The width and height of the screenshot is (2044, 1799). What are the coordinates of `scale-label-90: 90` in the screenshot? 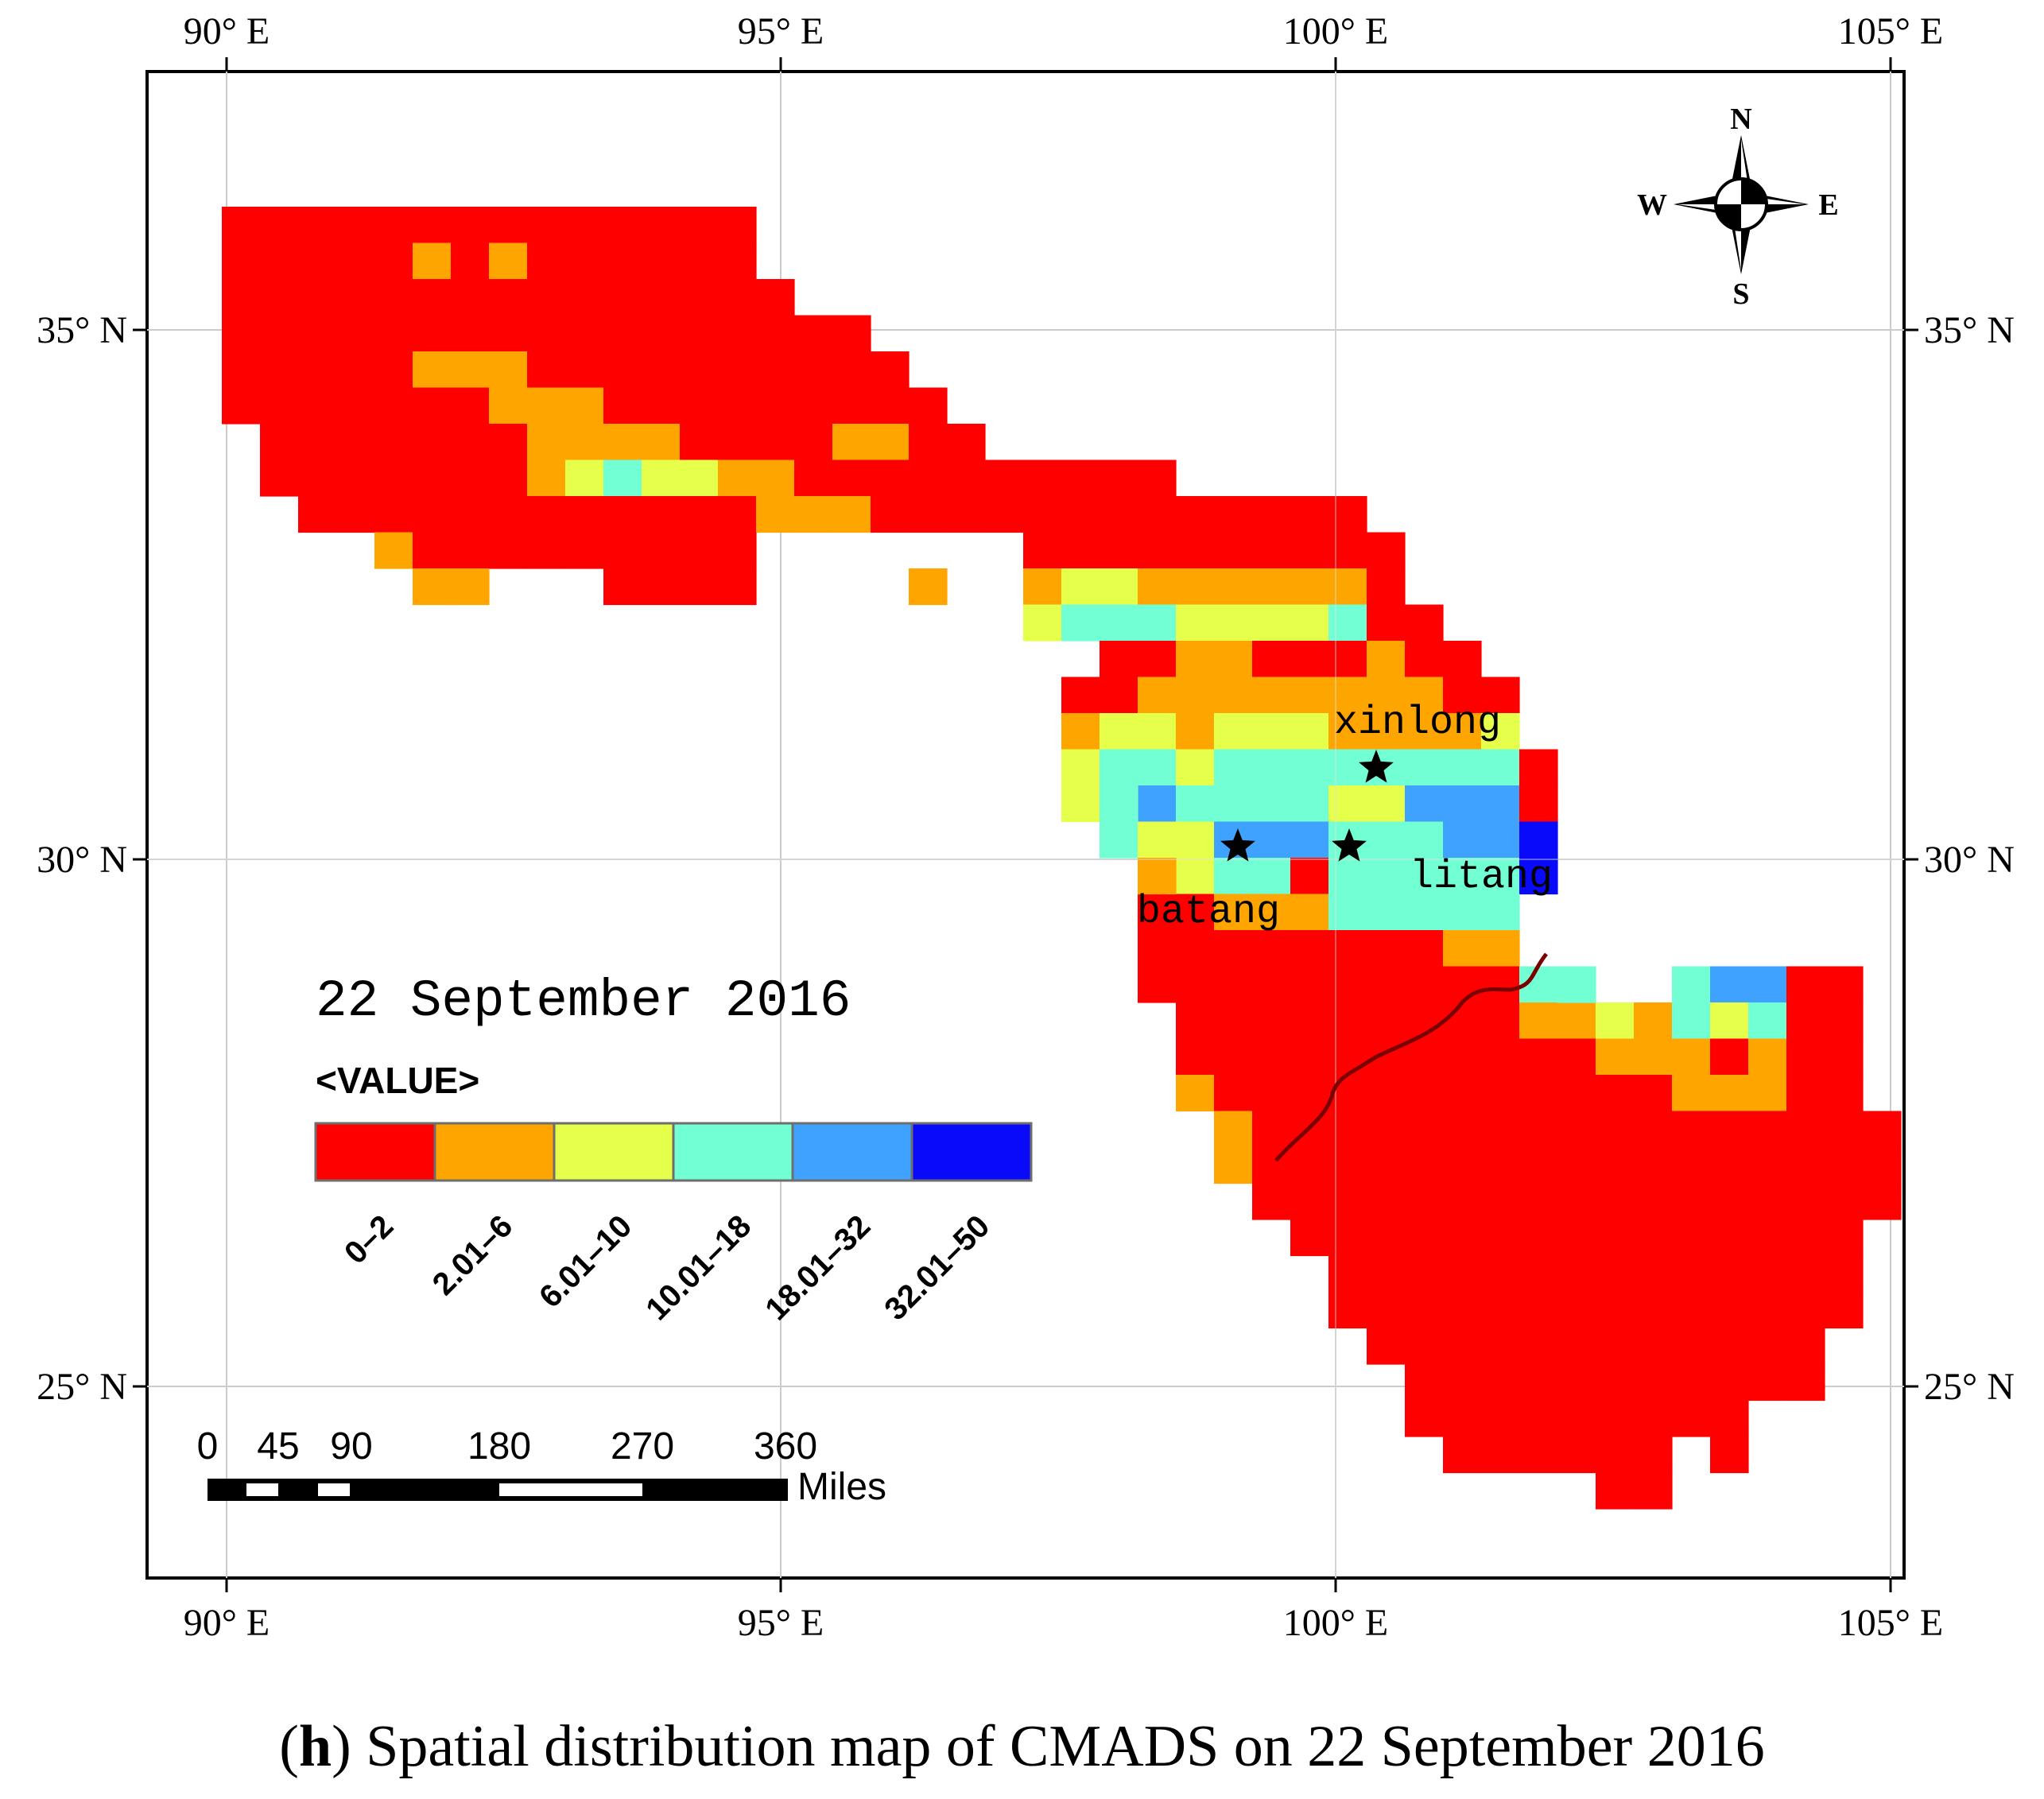 It's located at (351, 1446).